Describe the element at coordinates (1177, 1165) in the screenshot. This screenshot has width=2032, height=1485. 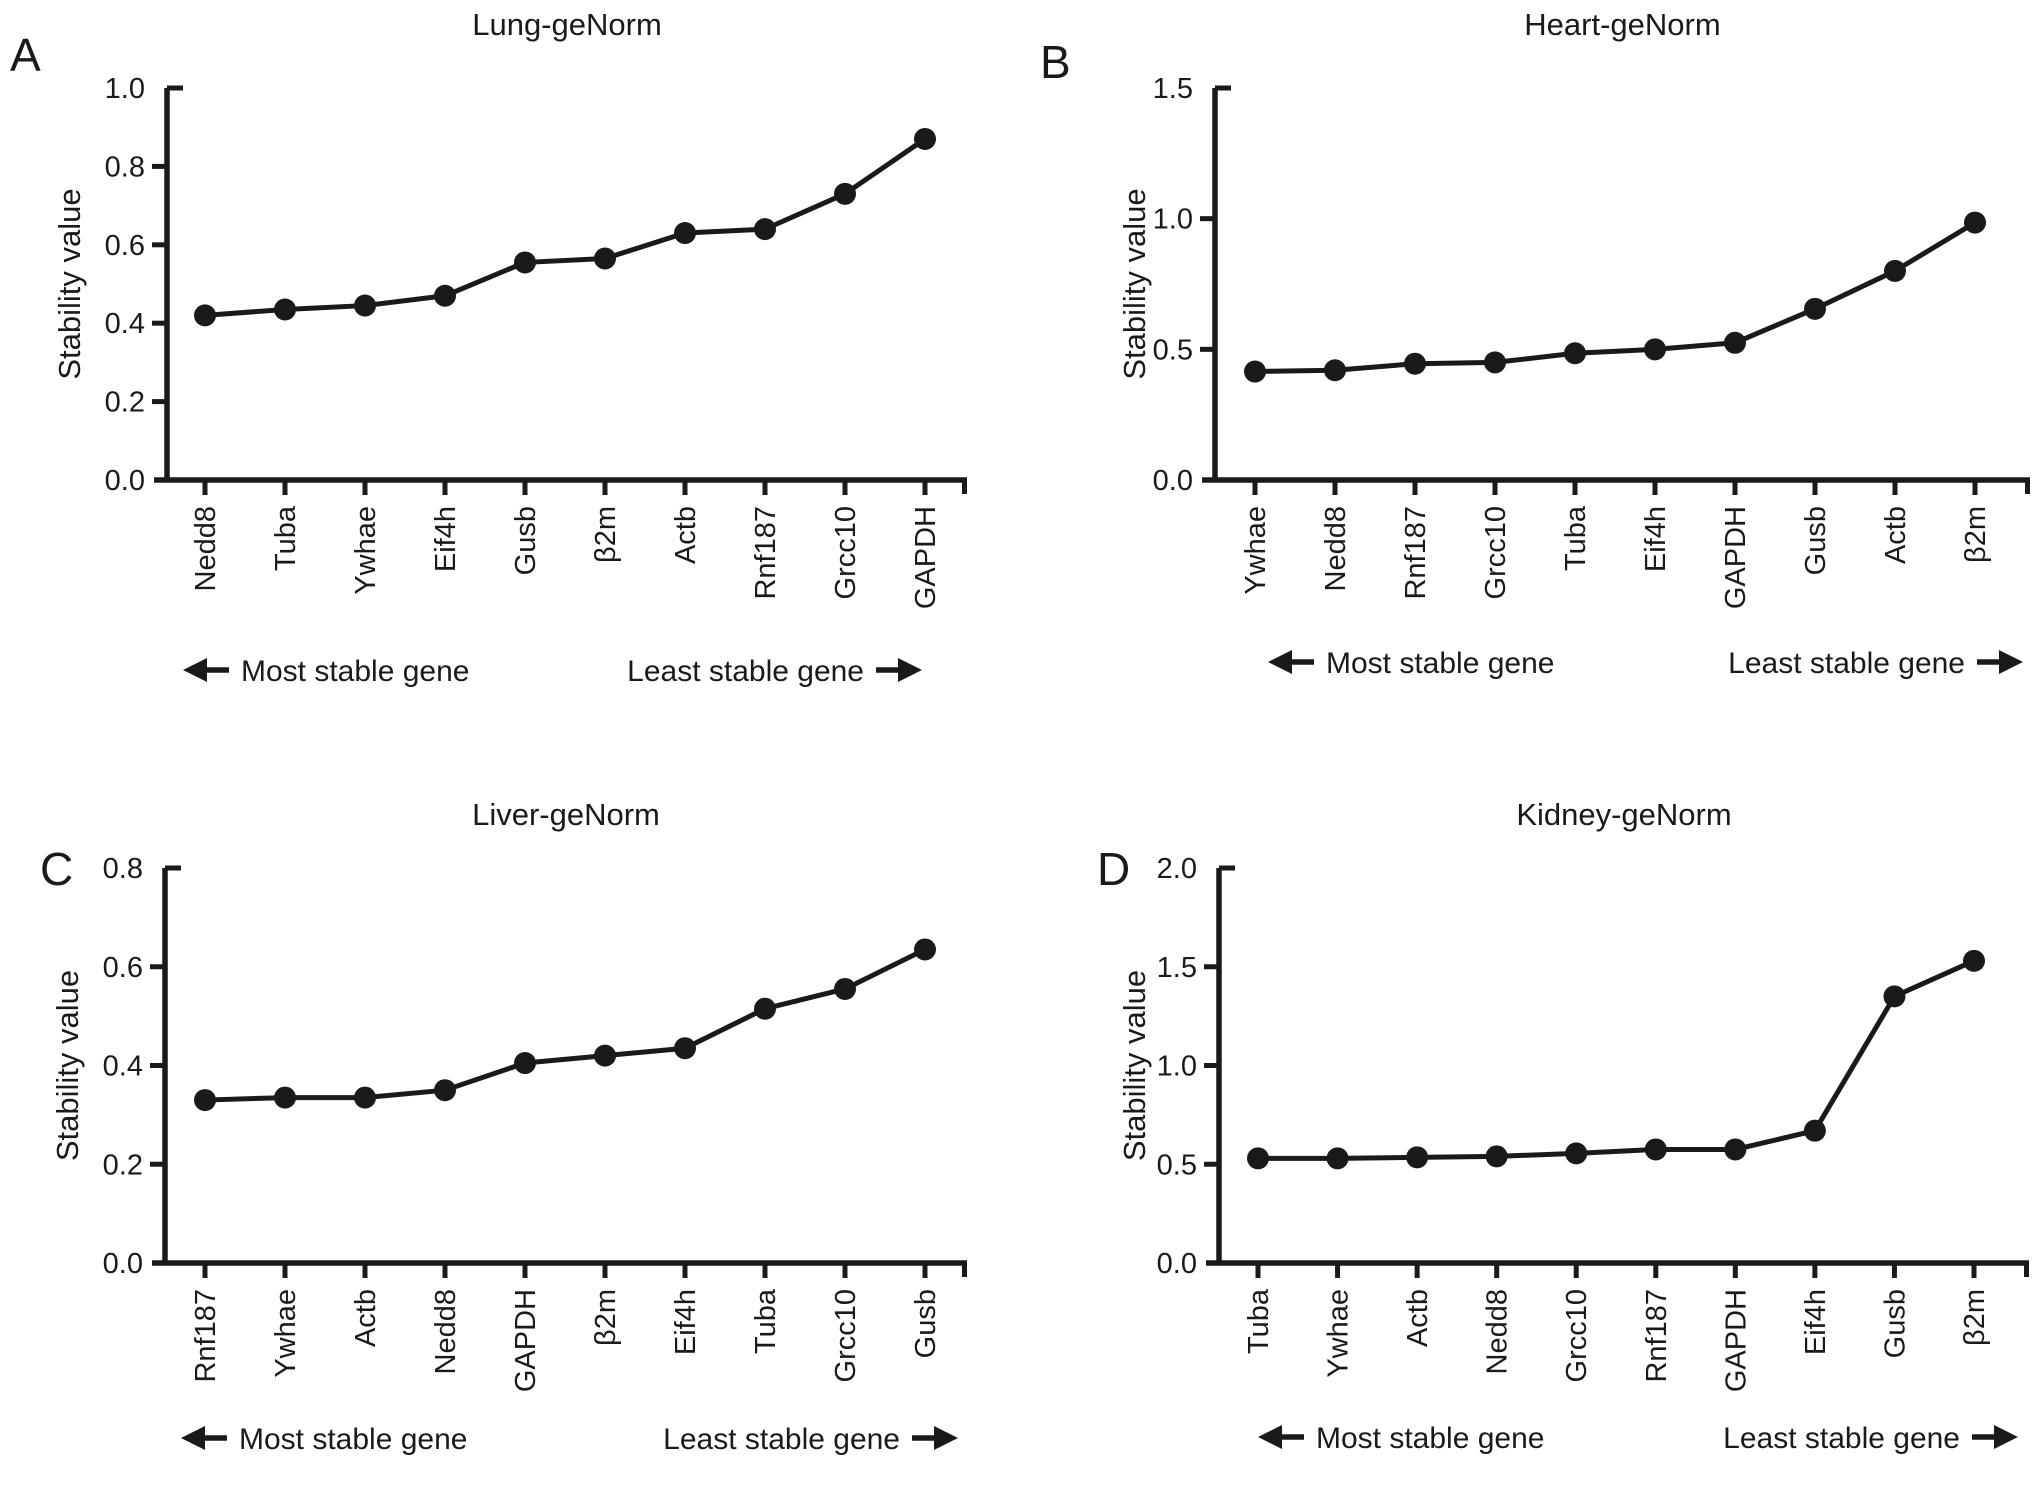
I see `y-tick-label: 0.5` at that location.